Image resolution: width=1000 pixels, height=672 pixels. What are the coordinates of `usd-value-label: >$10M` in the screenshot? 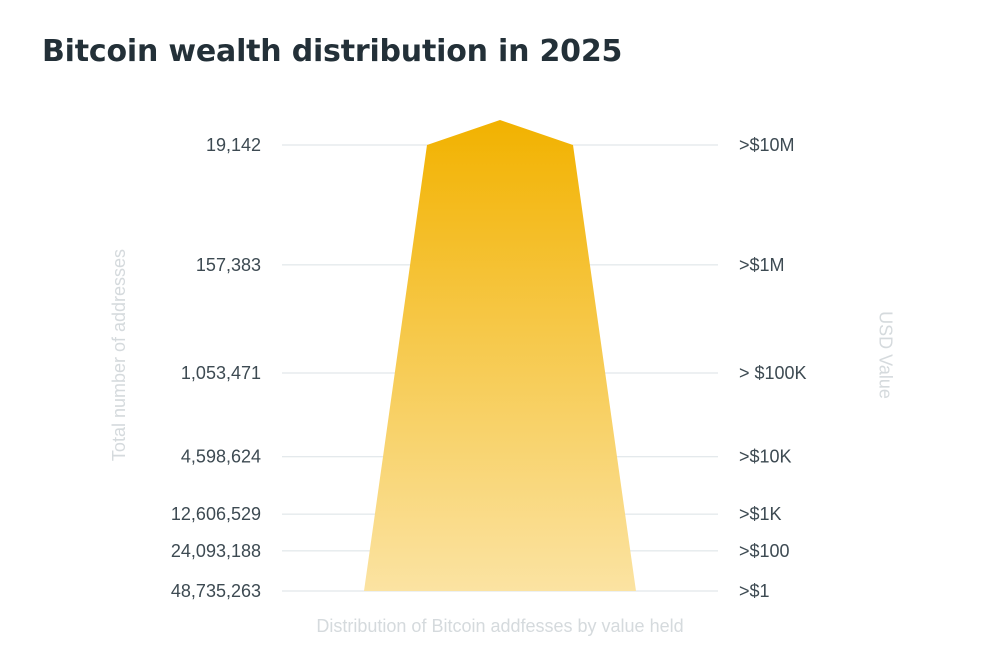 It's located at (767, 145).